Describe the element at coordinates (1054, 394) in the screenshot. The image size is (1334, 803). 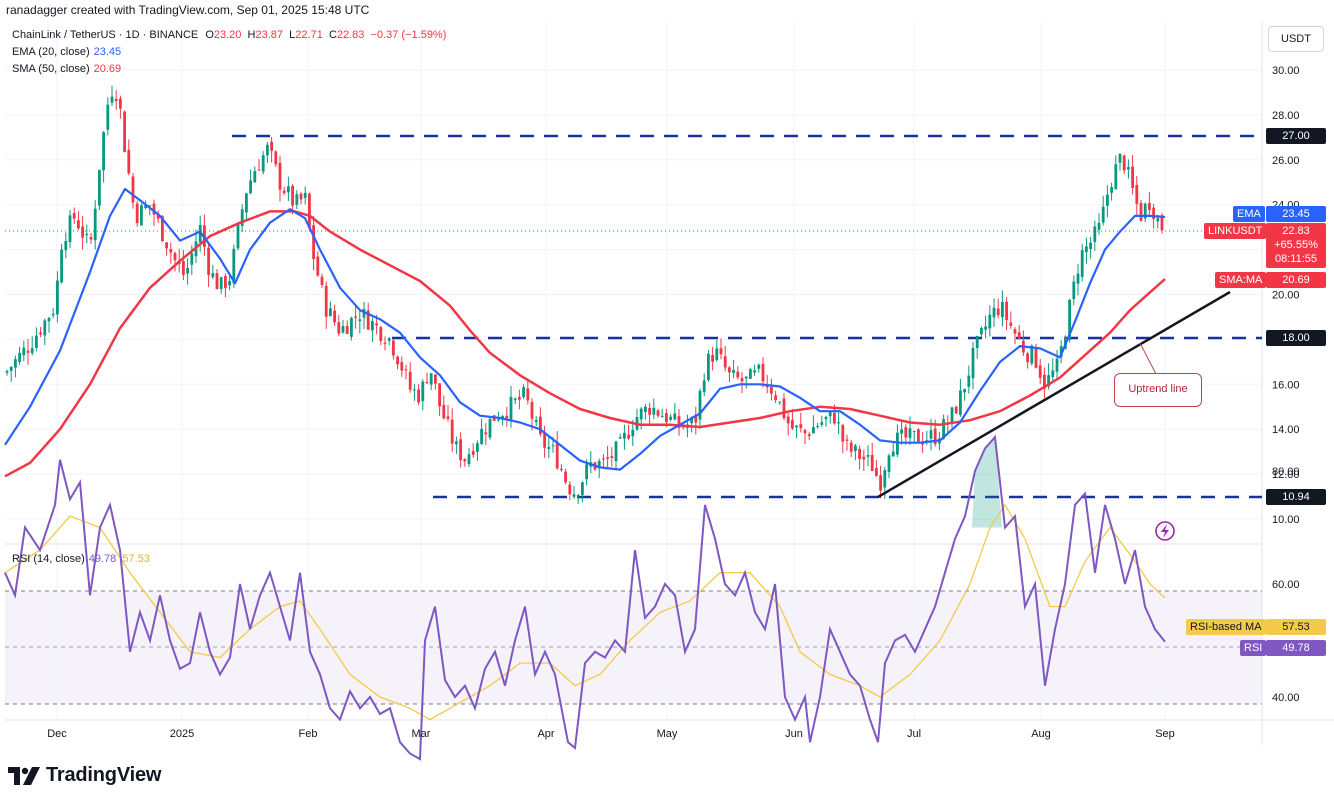
I see `uptrend-line` at that location.